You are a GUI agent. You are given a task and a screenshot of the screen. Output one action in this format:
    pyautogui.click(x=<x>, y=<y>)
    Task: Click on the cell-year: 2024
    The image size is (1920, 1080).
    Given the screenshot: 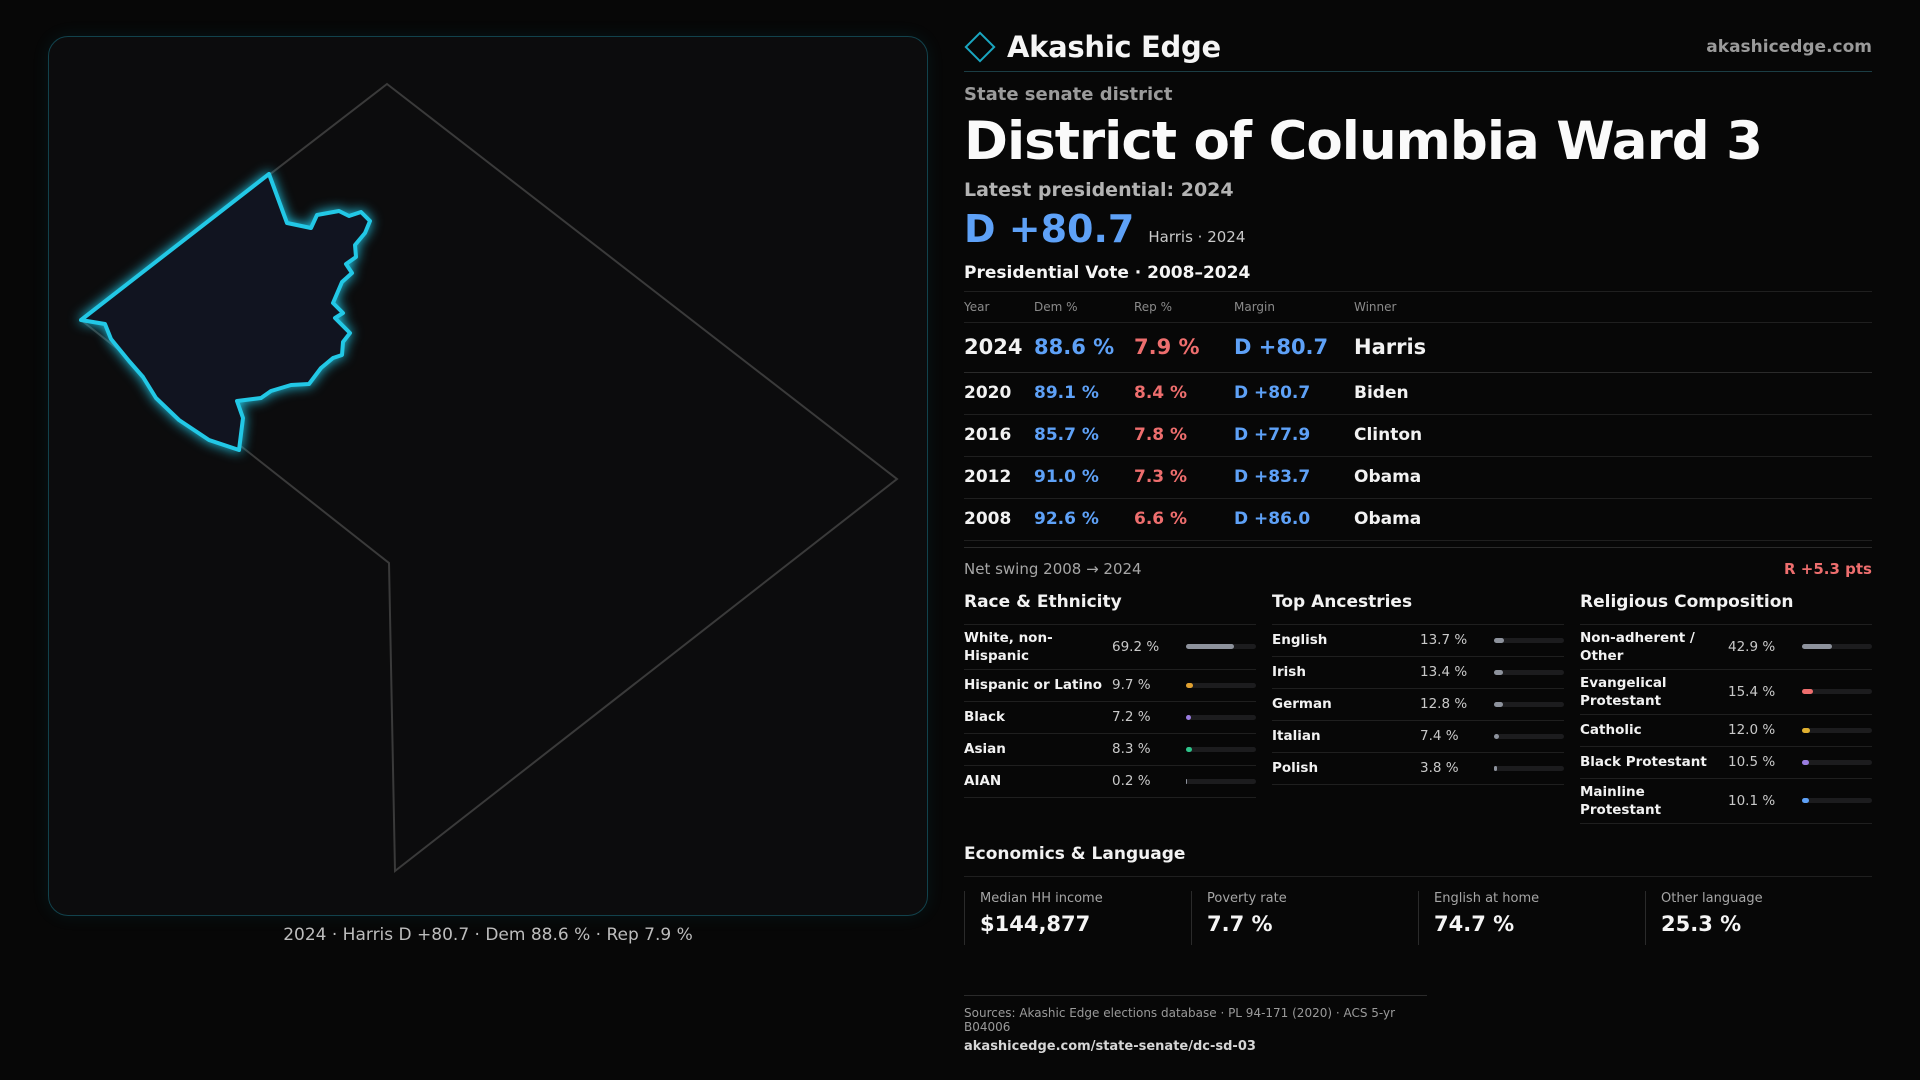 What is the action you would take?
    pyautogui.click(x=999, y=347)
    